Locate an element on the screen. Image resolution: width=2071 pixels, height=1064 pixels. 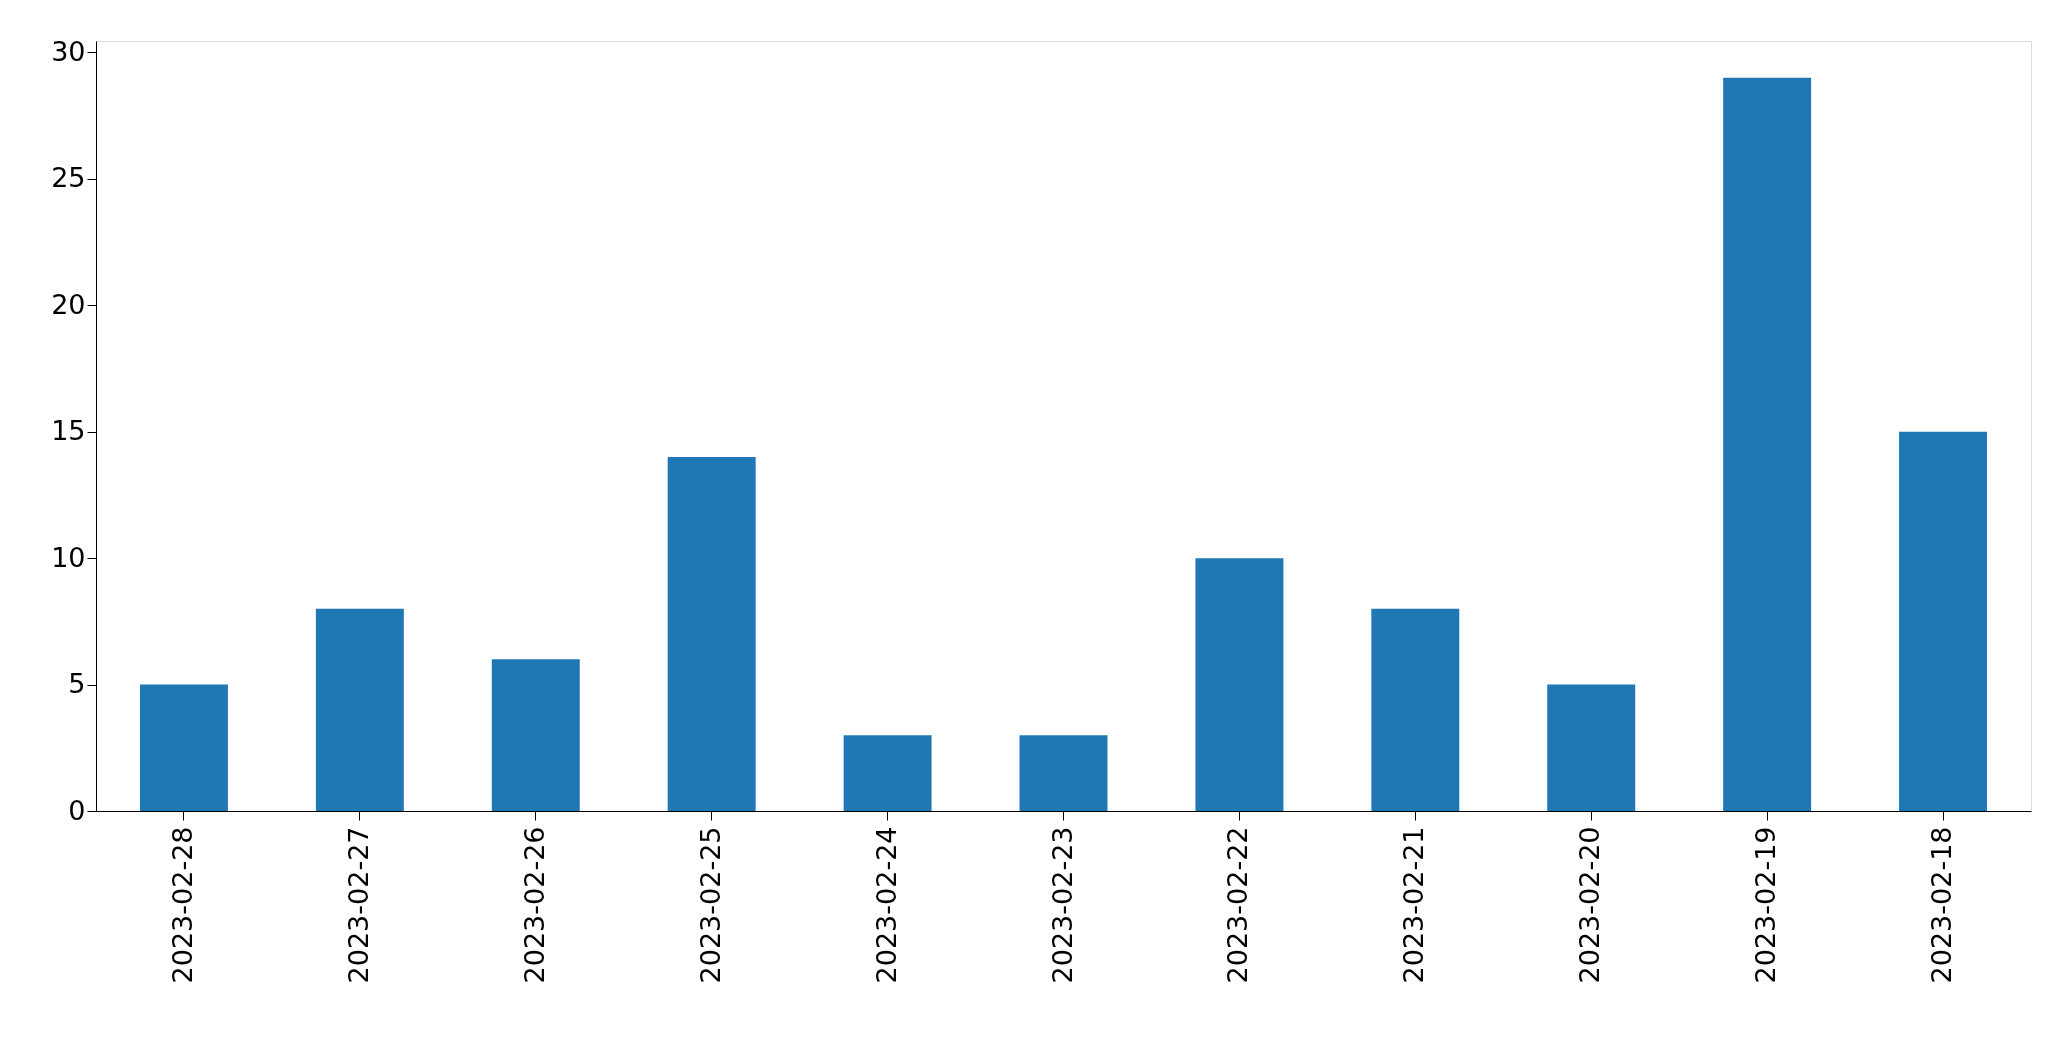
x-tick-label: 2023-02-18 is located at coordinates (1942, 905).